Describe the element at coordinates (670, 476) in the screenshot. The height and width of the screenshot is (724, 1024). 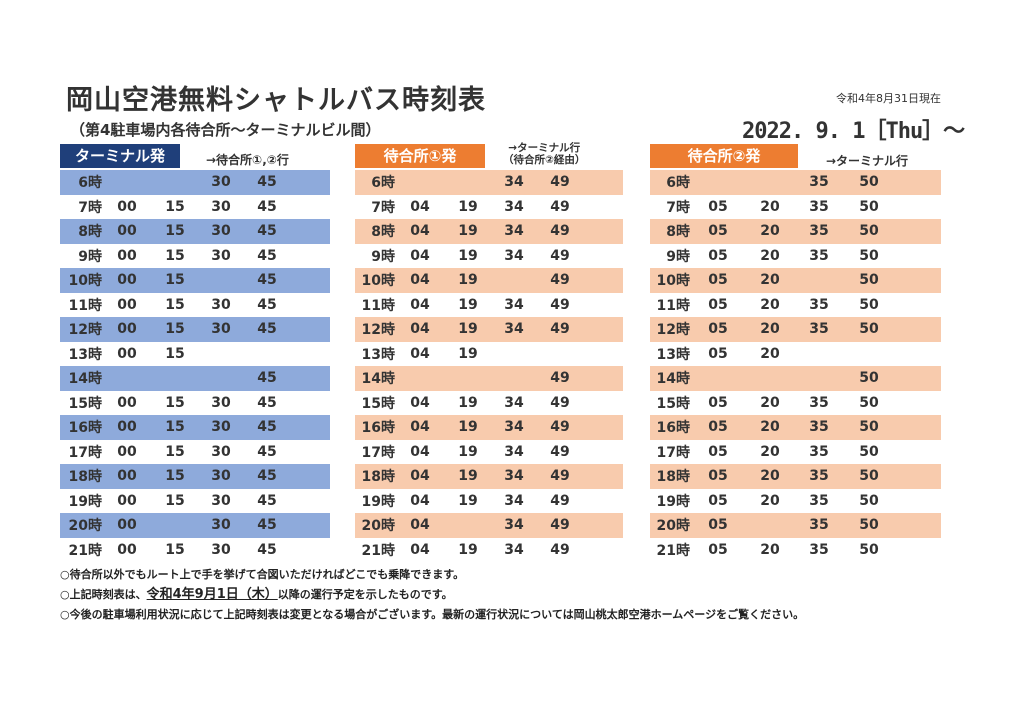
I see `hour-cell: 18時` at that location.